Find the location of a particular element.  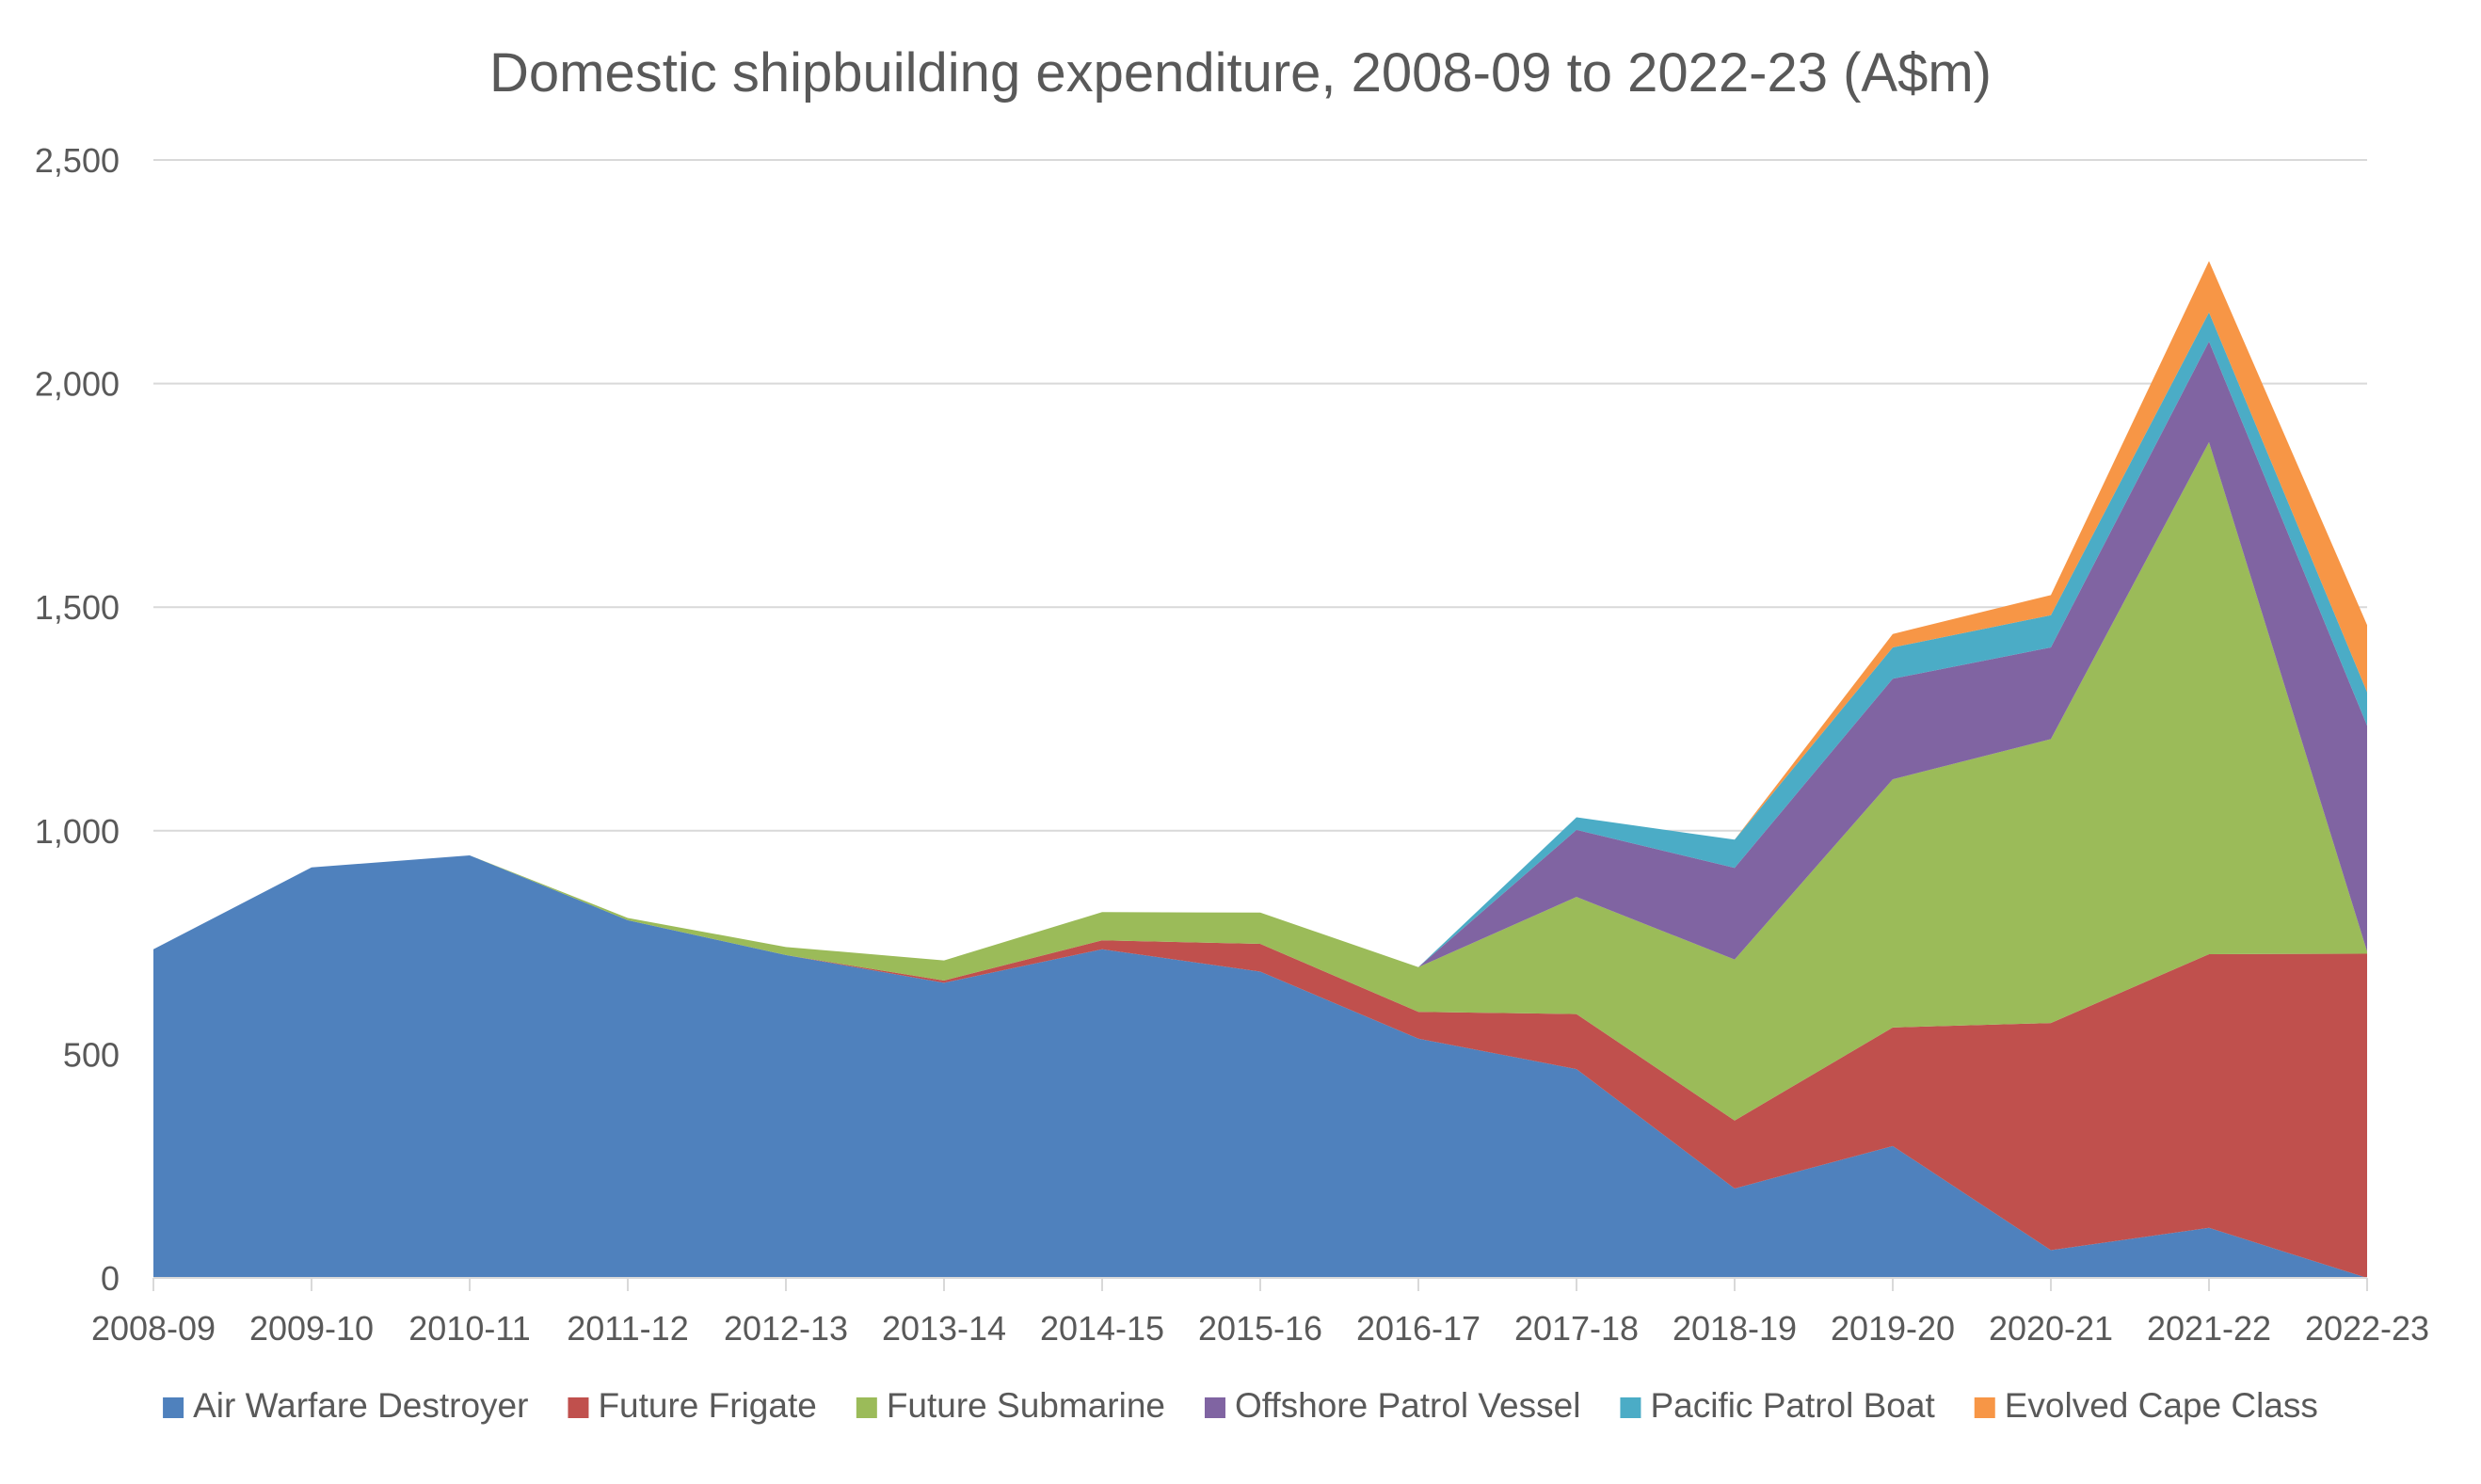

x-tick-label: 2008-09 is located at coordinates (153, 1328).